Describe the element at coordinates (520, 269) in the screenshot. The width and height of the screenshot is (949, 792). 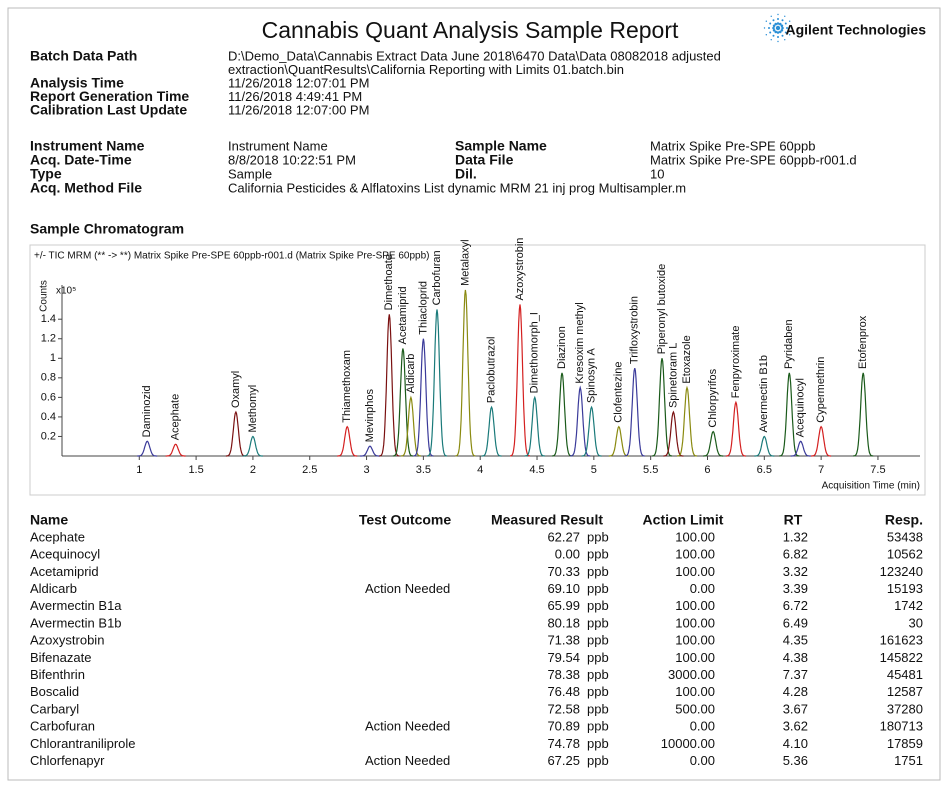
I see `peak-label: Azoxystrobin` at that location.